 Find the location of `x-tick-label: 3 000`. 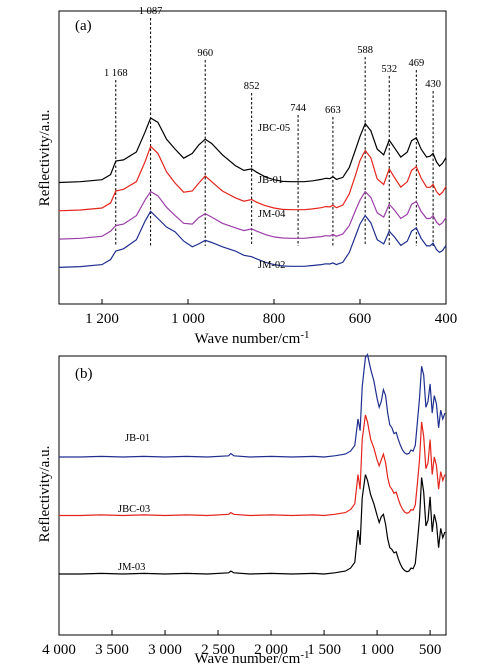

x-tick-label: 3 000 is located at coordinates (165, 650).